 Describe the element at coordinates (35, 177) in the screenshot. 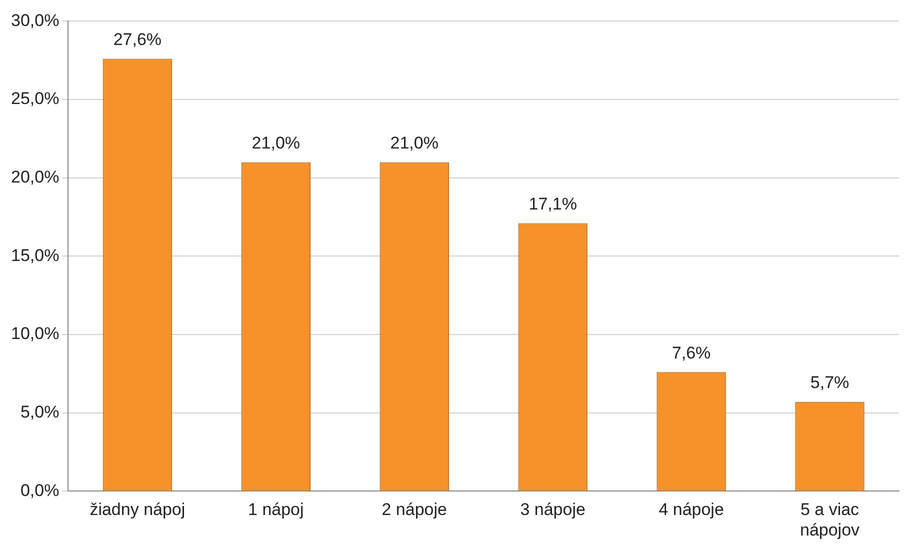

I see `y-tick-label: 20,0%` at that location.